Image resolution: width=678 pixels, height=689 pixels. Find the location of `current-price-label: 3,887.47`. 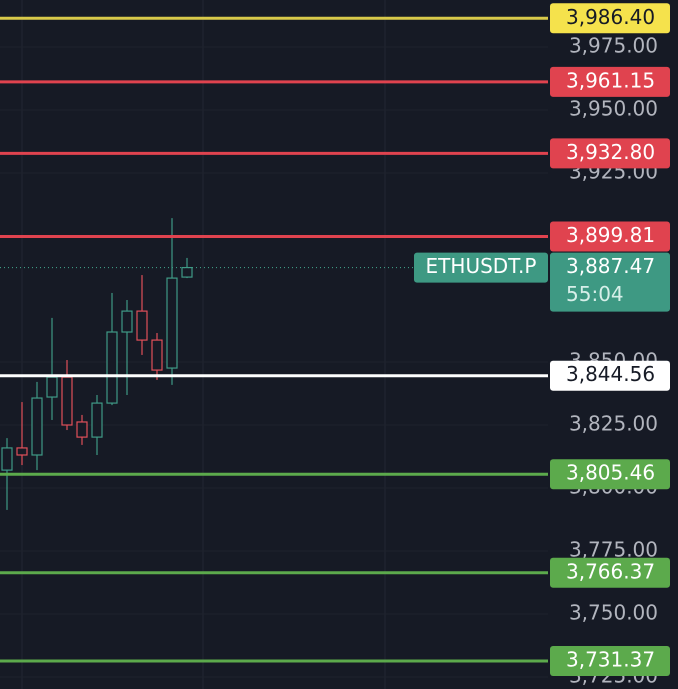

current-price-label: 3,887.47 is located at coordinates (610, 266).